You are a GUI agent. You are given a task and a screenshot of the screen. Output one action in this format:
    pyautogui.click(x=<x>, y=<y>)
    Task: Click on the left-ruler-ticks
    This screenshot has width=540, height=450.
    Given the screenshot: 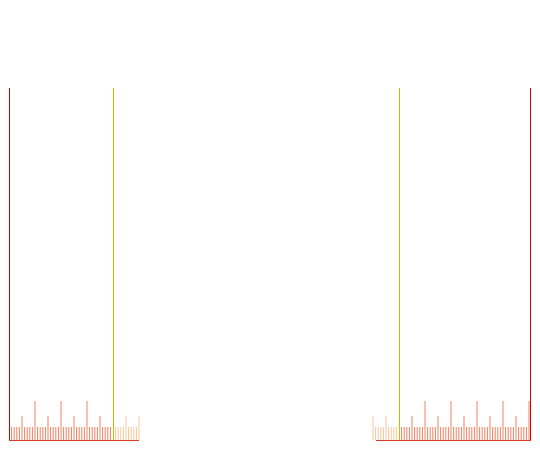 What is the action you would take?
    pyautogui.click(x=75, y=420)
    